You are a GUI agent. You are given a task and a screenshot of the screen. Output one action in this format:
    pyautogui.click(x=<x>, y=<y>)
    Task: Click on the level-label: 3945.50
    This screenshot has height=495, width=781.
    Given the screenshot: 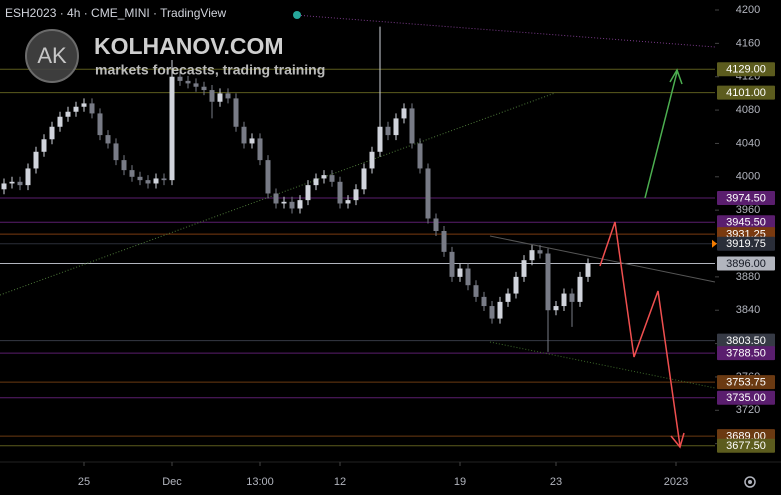 What is the action you would take?
    pyautogui.click(x=746, y=223)
    